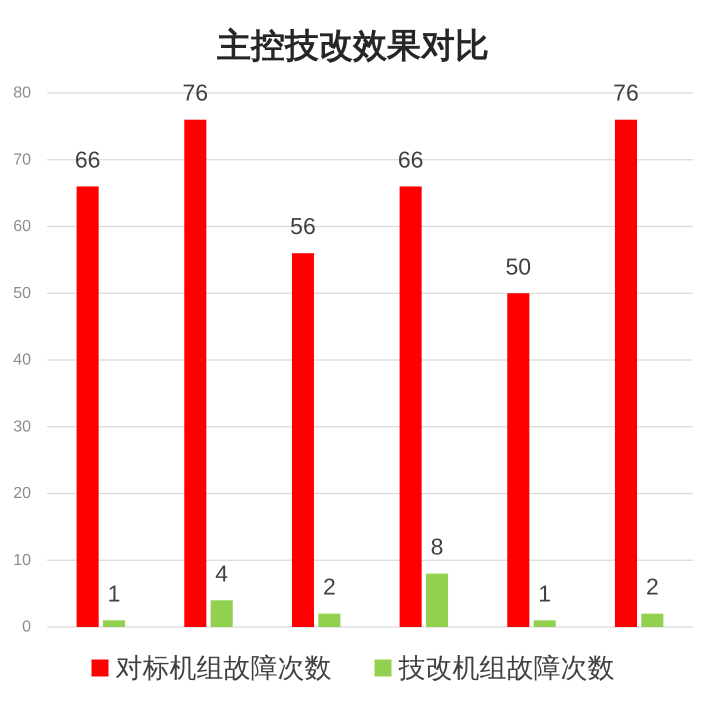 Image resolution: width=706 pixels, height=702 pixels. Describe the element at coordinates (221, 573) in the screenshot. I see `data-label: 4` at that location.